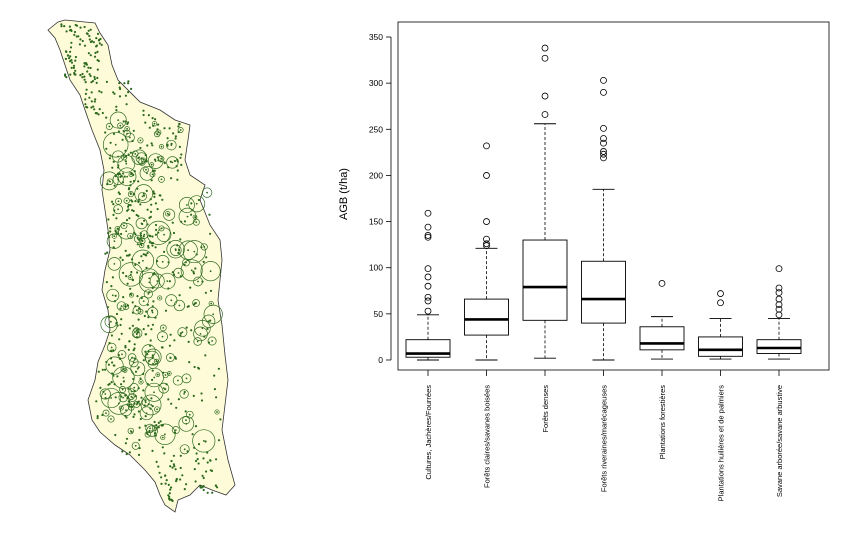 The width and height of the screenshot is (846, 540). I want to click on x-tick-label: Plantations huilières et de palmiers, so click(721, 443).